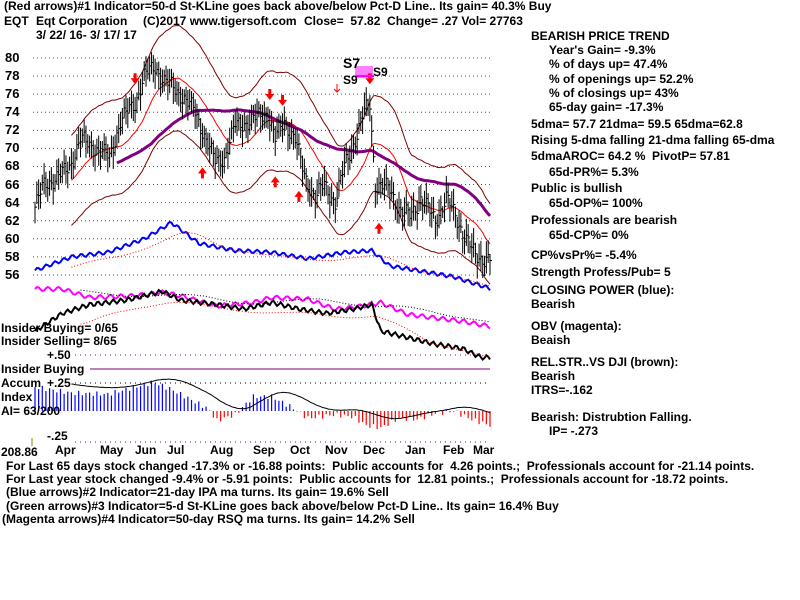 The height and width of the screenshot is (600, 800). What do you see at coordinates (621, 79) in the screenshot?
I see `stat: % of openings up= 52.2%` at bounding box center [621, 79].